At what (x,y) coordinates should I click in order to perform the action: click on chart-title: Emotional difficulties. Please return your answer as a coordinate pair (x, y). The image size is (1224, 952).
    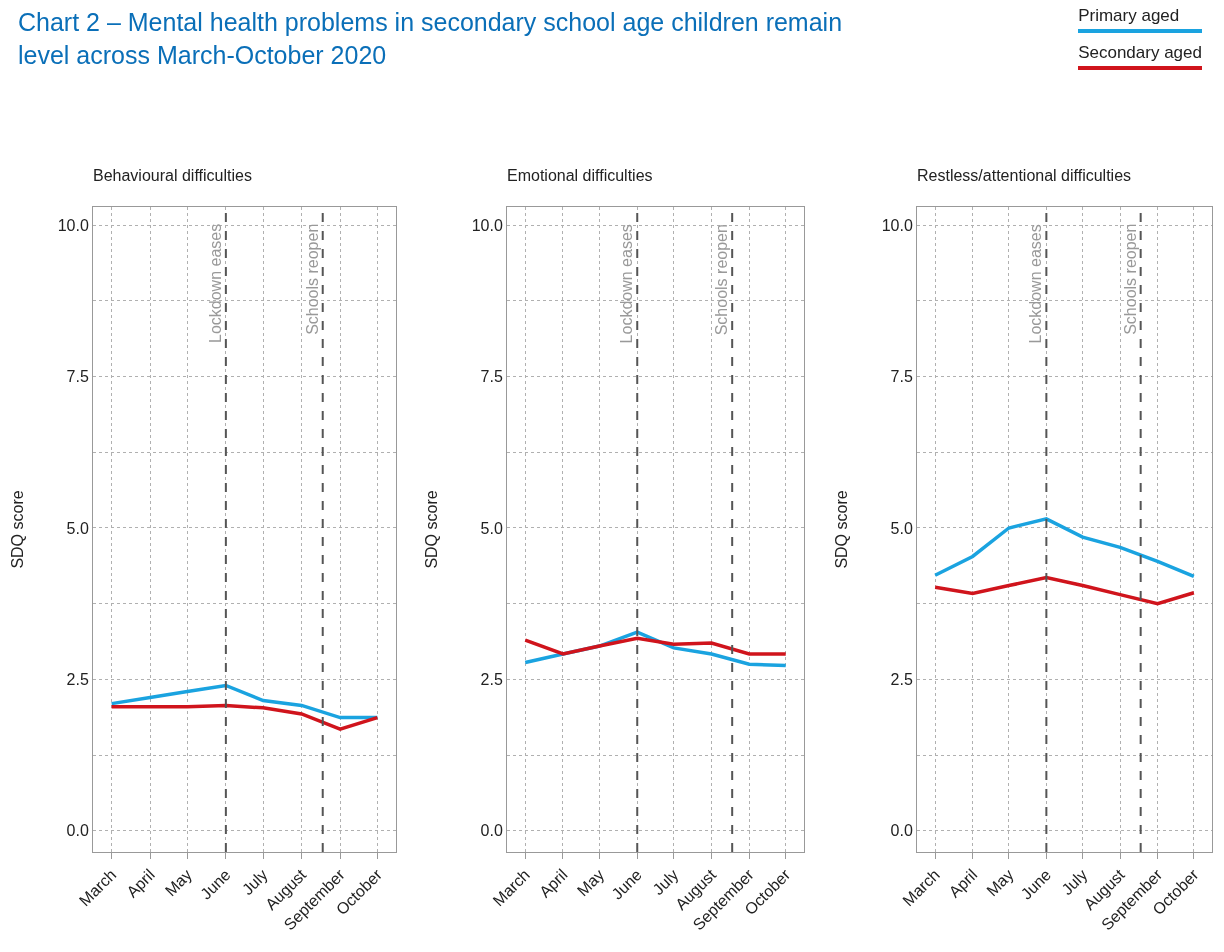
    Looking at the image, I should click on (580, 176).